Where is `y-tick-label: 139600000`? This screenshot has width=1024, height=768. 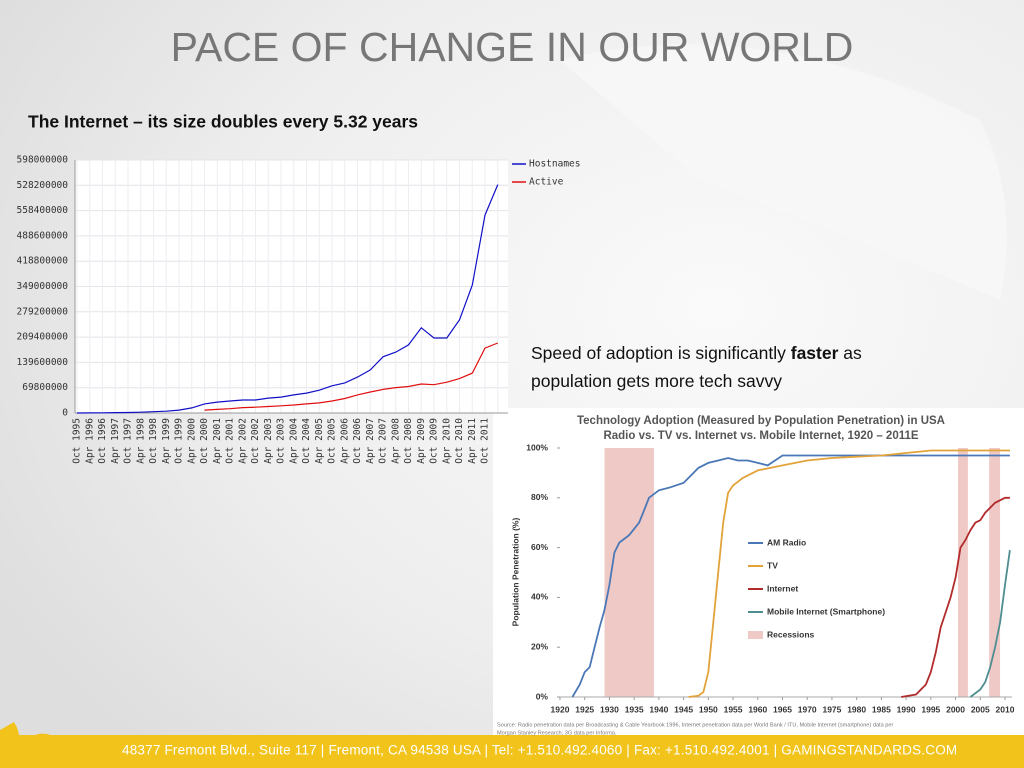 y-tick-label: 139600000 is located at coordinates (43, 362).